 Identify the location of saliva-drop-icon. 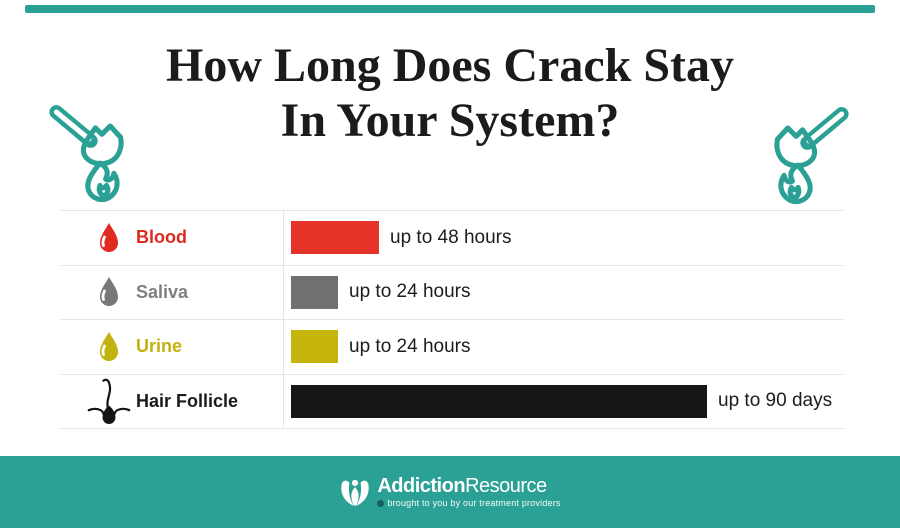
(109, 292).